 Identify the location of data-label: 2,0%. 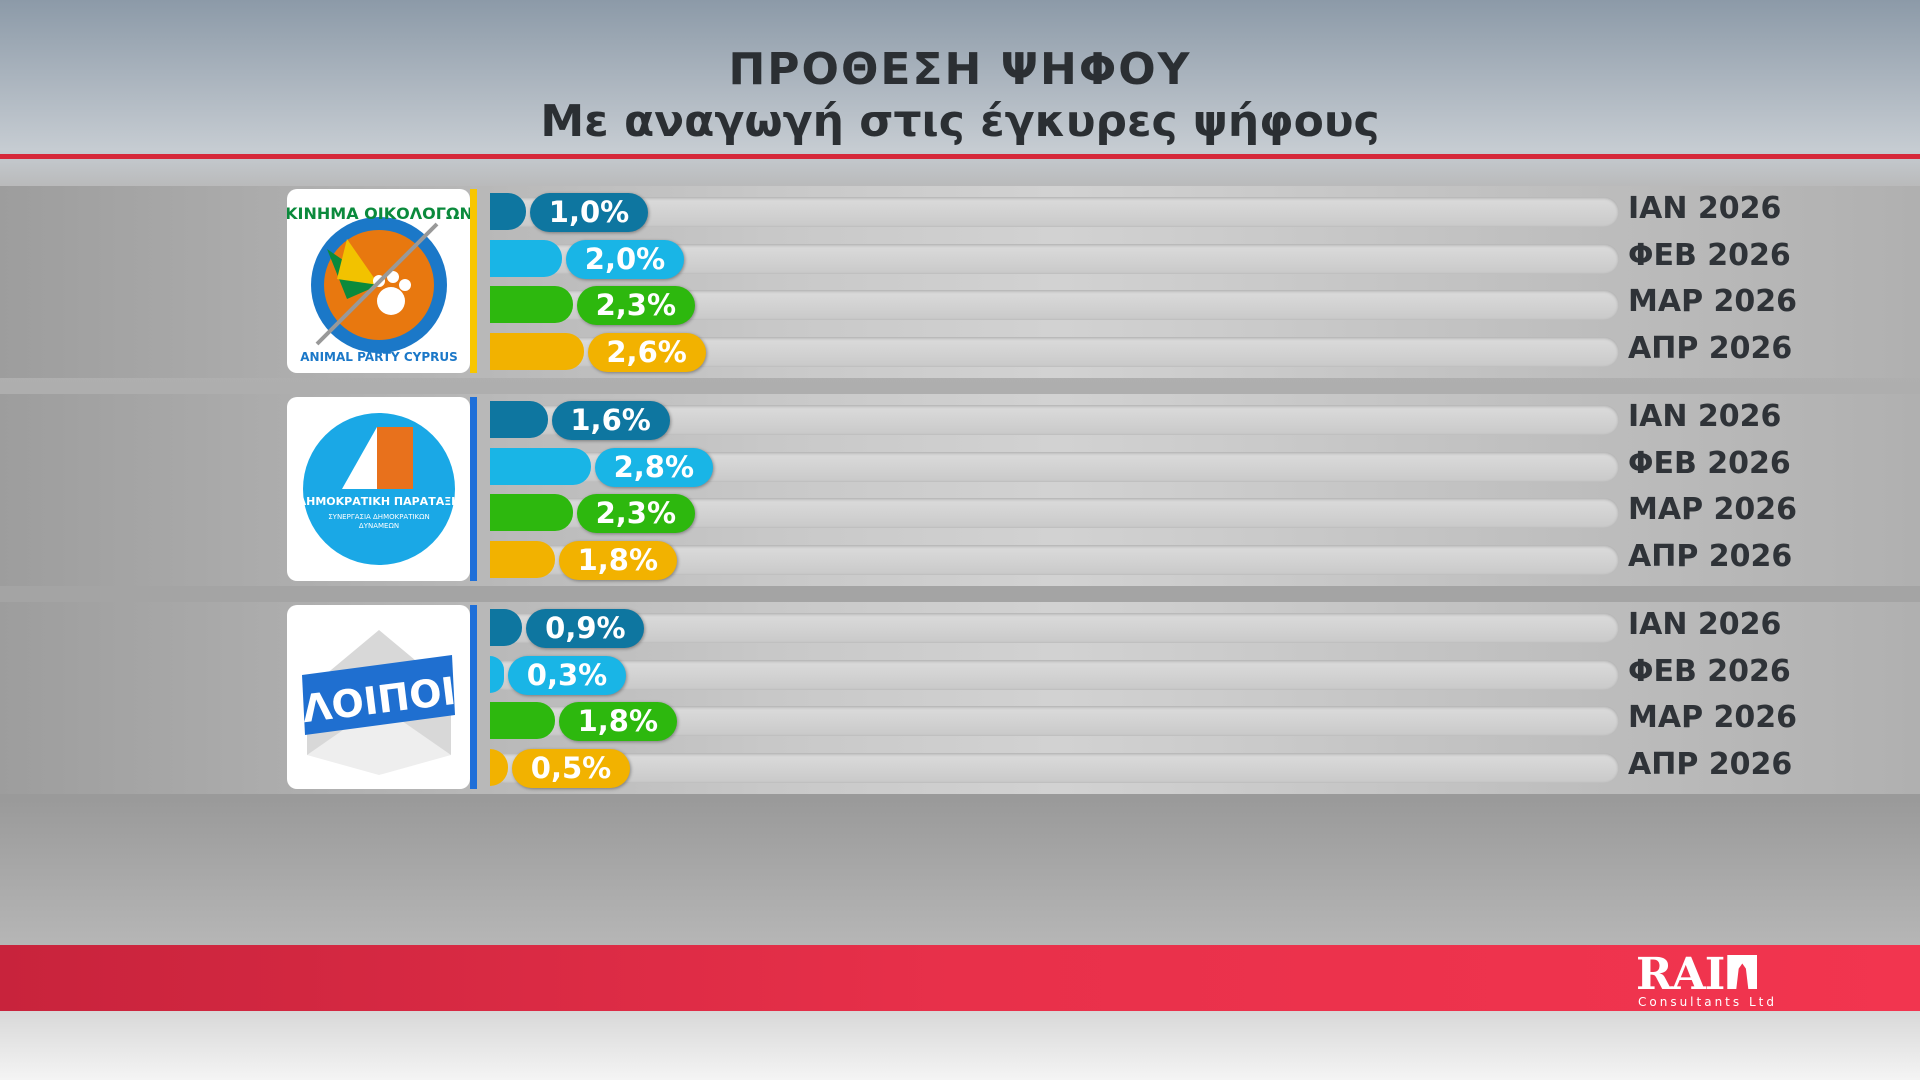
(625, 259).